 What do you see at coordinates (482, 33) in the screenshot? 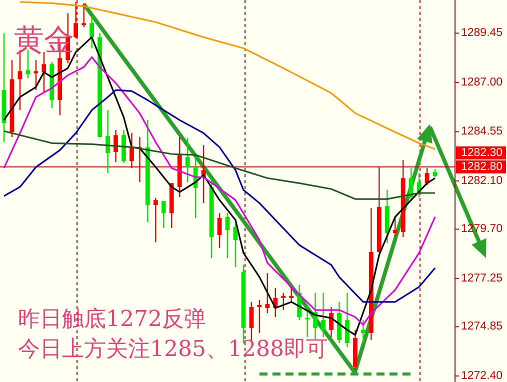
I see `y-tick-label: 1289.45` at bounding box center [482, 33].